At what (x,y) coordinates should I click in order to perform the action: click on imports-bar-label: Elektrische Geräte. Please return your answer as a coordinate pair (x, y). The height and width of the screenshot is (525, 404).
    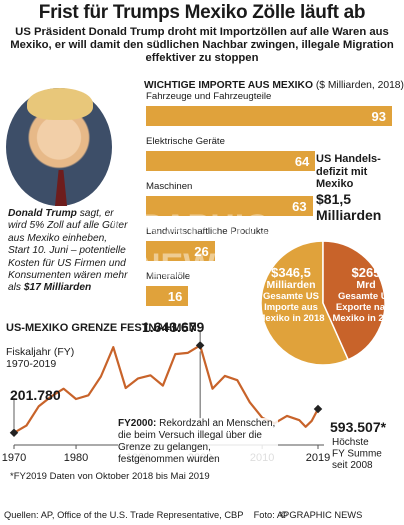
    Looking at the image, I should click on (185, 141).